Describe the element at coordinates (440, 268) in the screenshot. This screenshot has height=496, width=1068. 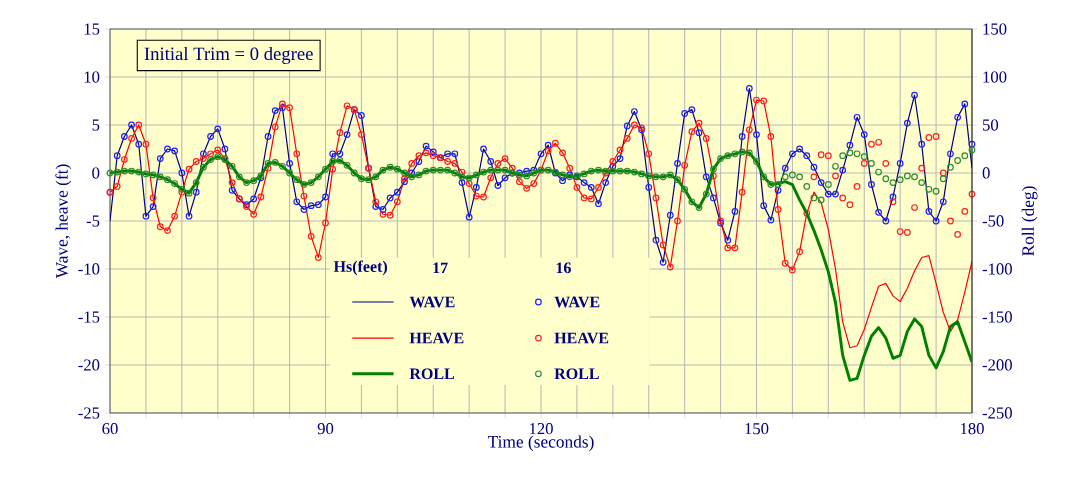
I see `annotation: 17` at that location.